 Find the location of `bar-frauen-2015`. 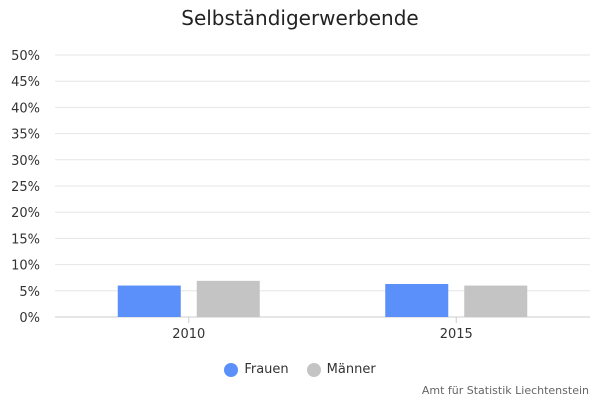

bar-frauen-2015 is located at coordinates (417, 300).